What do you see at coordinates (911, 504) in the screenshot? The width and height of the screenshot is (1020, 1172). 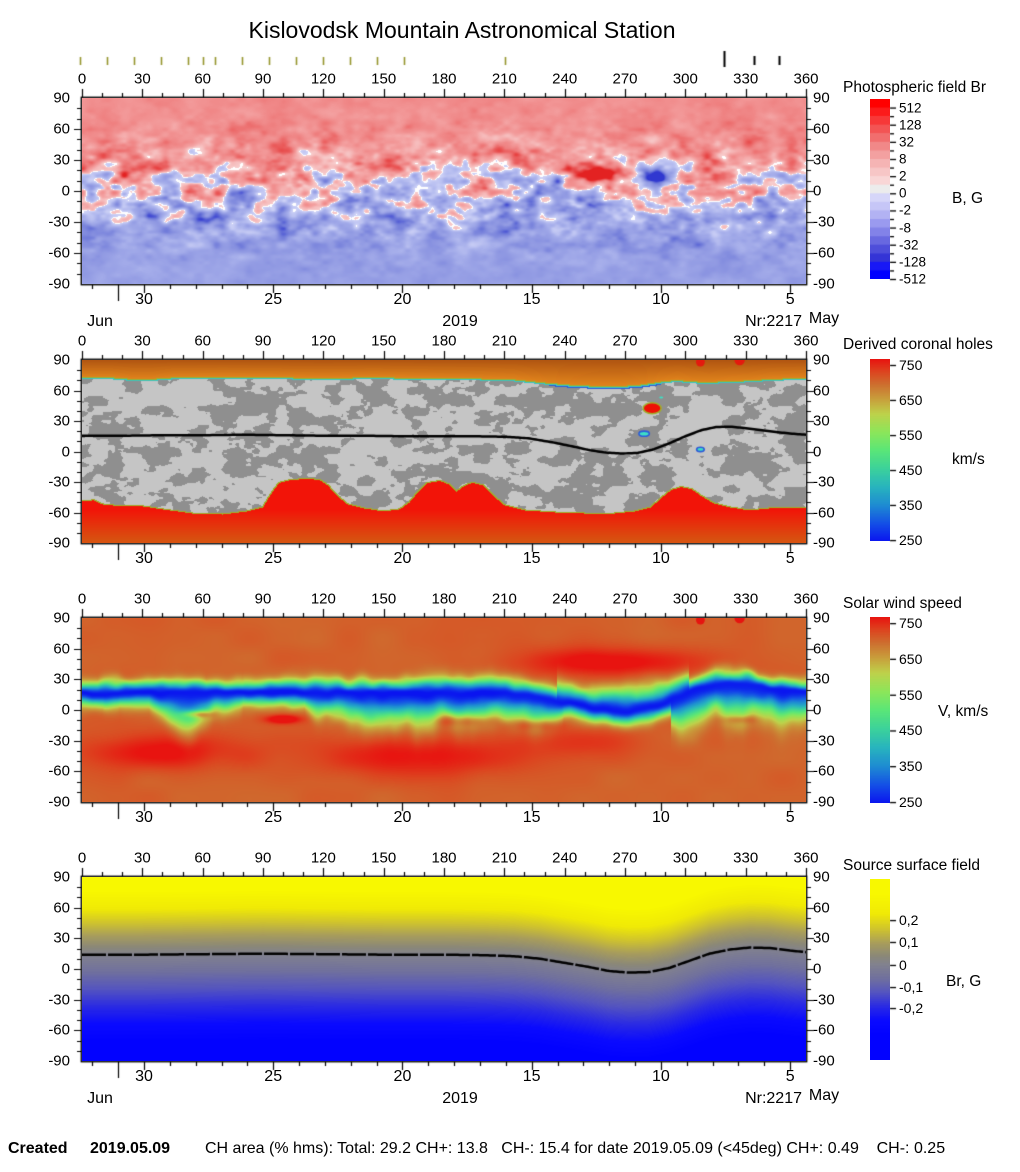 I see `colorbar-tick-label: 350` at bounding box center [911, 504].